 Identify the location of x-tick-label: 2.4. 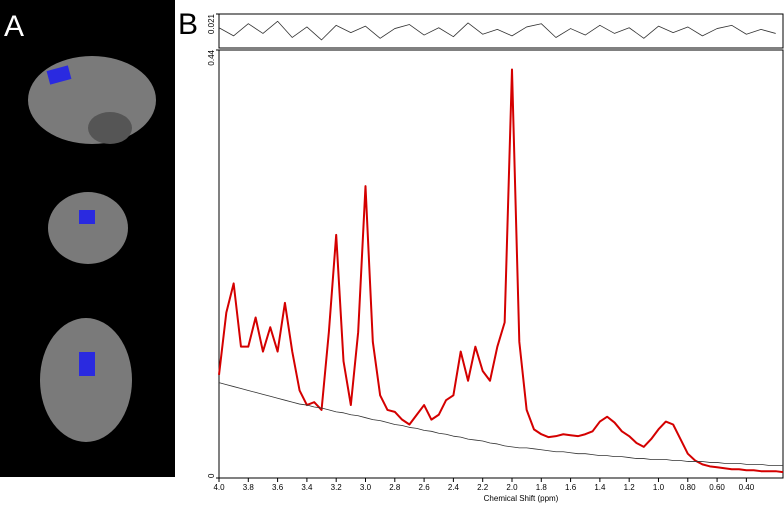
(454, 487).